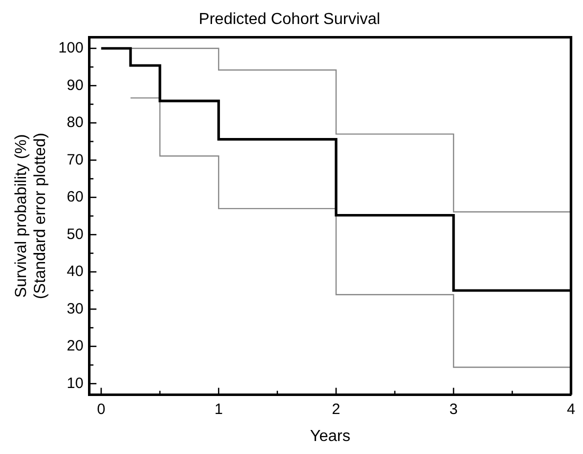 This screenshot has height=454, width=583. What do you see at coordinates (75, 197) in the screenshot?
I see `y-tick-label: 60` at bounding box center [75, 197].